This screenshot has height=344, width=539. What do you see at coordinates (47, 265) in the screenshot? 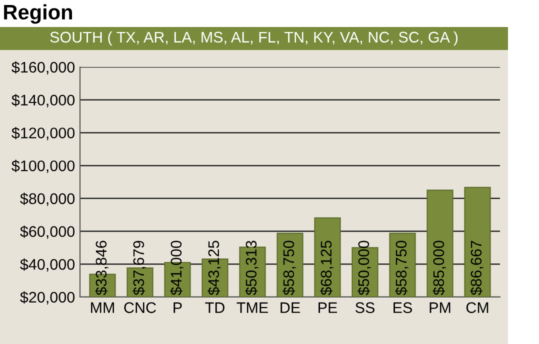
I see `y-tick-label: $40,000` at bounding box center [47, 265].